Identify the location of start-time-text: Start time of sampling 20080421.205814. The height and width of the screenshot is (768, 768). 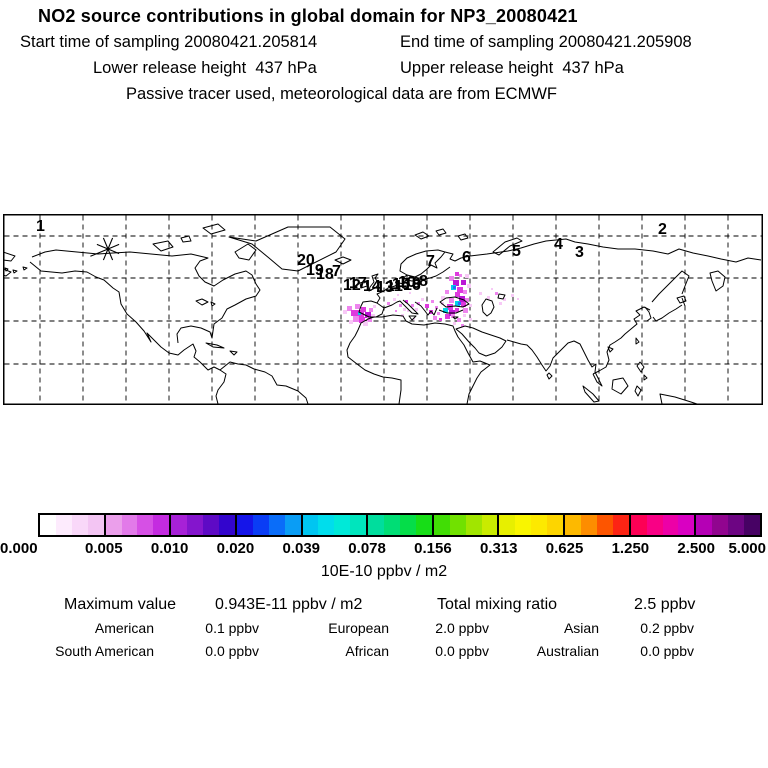
(169, 42).